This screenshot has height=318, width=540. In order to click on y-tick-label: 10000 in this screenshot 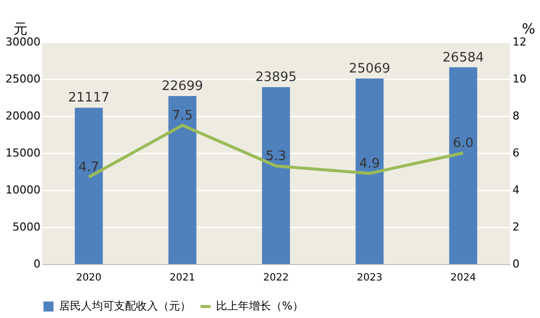, I will do `click(23, 190)`.